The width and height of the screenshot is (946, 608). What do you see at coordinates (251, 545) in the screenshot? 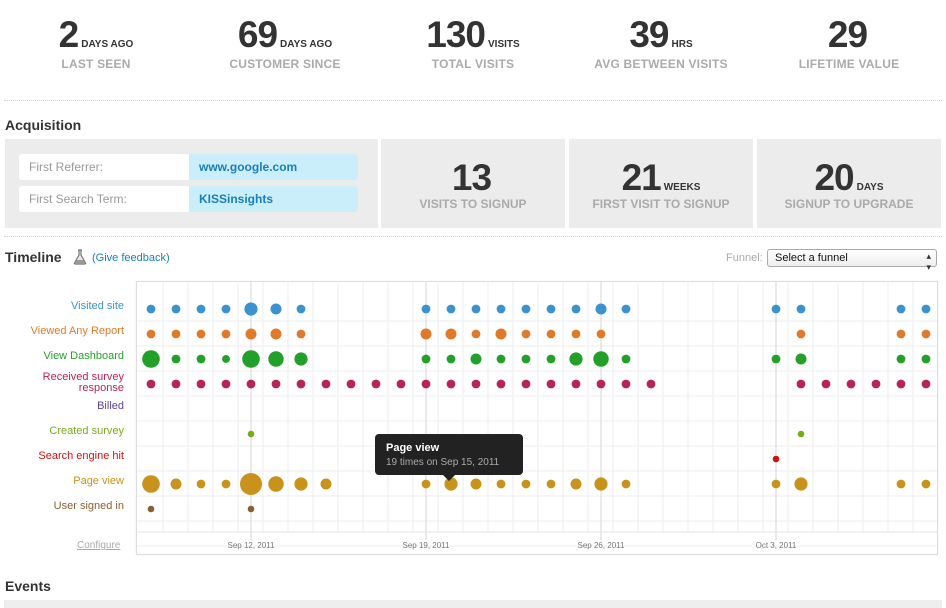
I see `x-tick-label: Sep 12, 2011` at bounding box center [251, 545].